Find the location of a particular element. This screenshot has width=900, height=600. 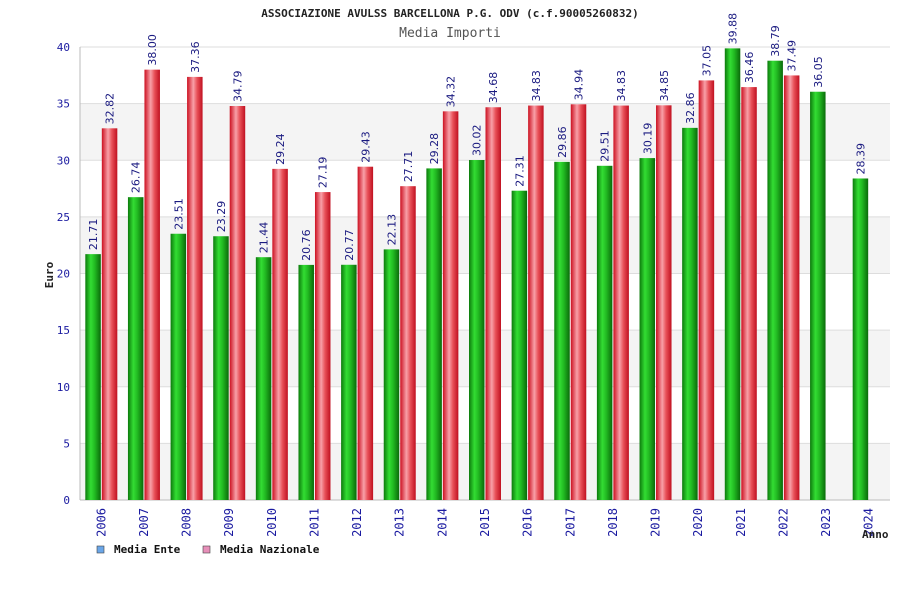

y-tick-label: 15 is located at coordinates (63, 330).